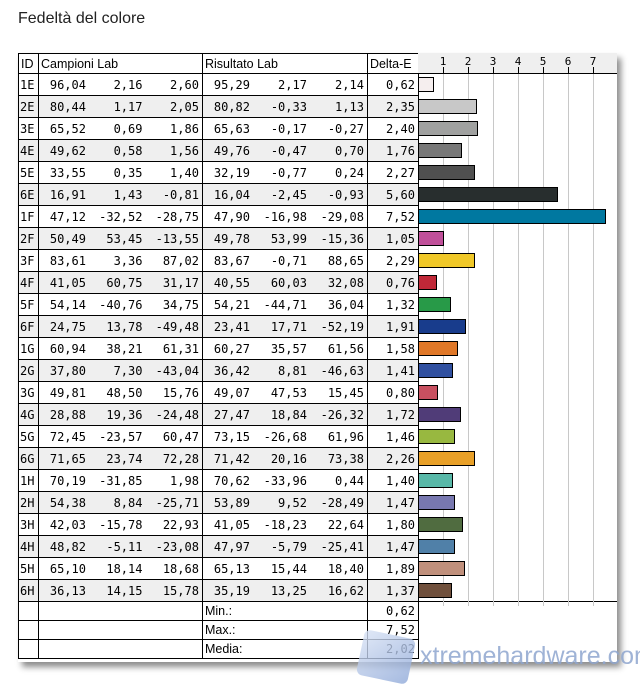 The image size is (640, 690). What do you see at coordinates (128, 128) in the screenshot?
I see `sample-lab-a: 0,69` at bounding box center [128, 128].